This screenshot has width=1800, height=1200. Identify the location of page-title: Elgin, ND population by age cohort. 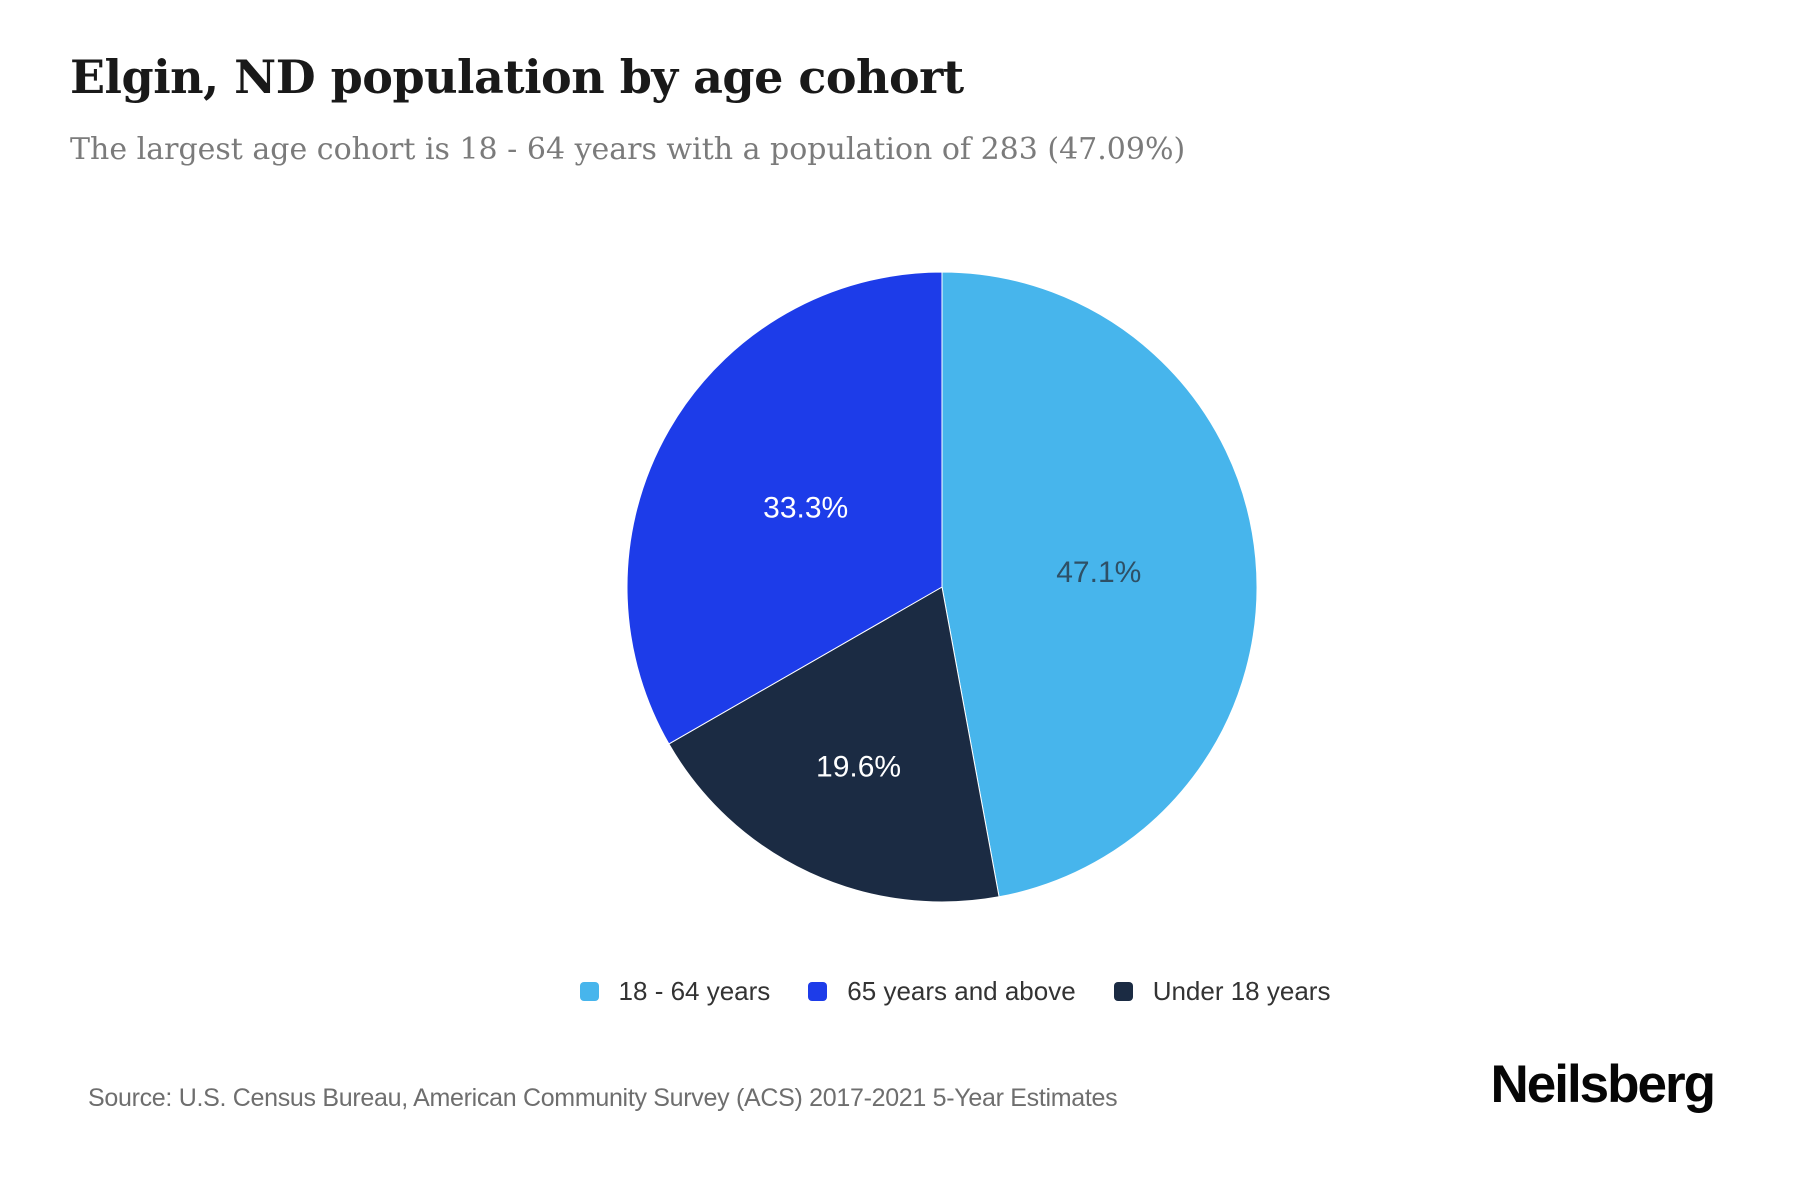
(517, 77).